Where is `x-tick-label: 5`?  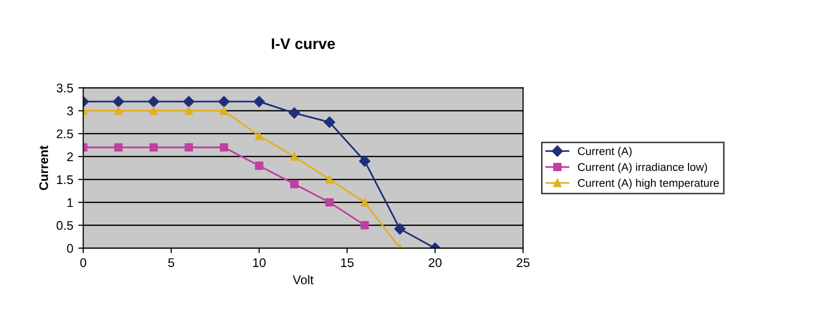
x-tick-label: 5 is located at coordinates (171, 263).